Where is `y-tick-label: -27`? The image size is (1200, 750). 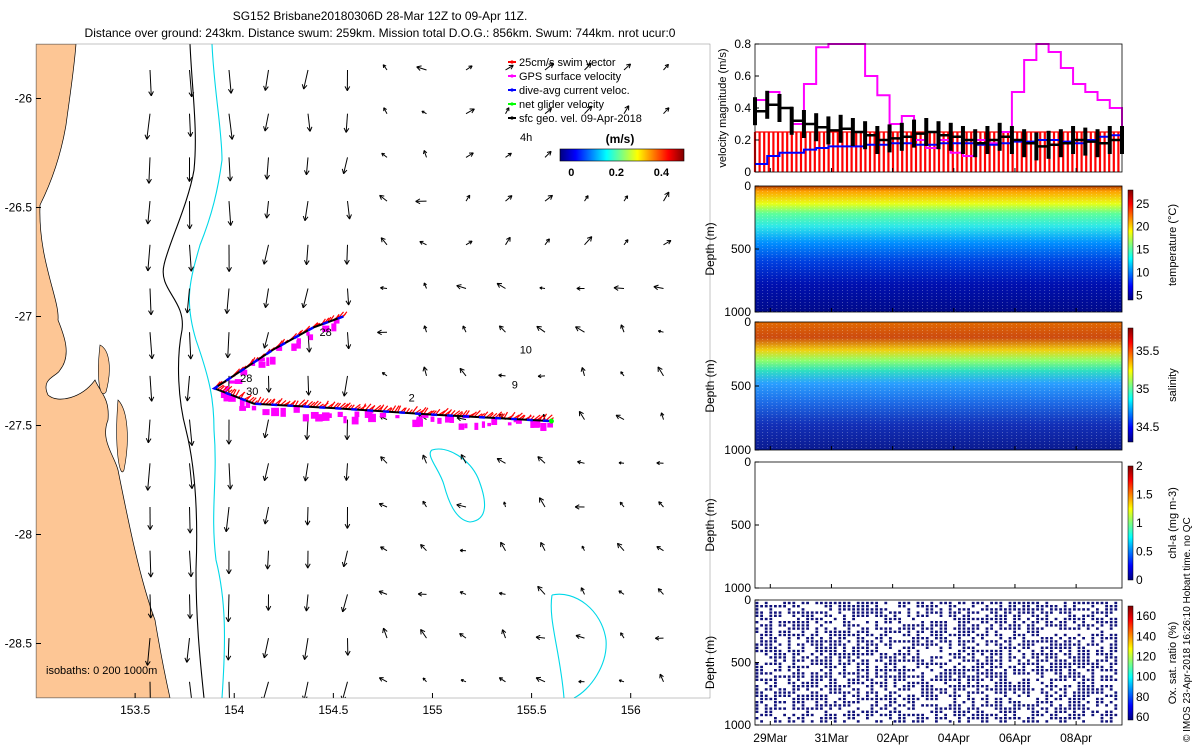 y-tick-label: -27 is located at coordinates (24, 317).